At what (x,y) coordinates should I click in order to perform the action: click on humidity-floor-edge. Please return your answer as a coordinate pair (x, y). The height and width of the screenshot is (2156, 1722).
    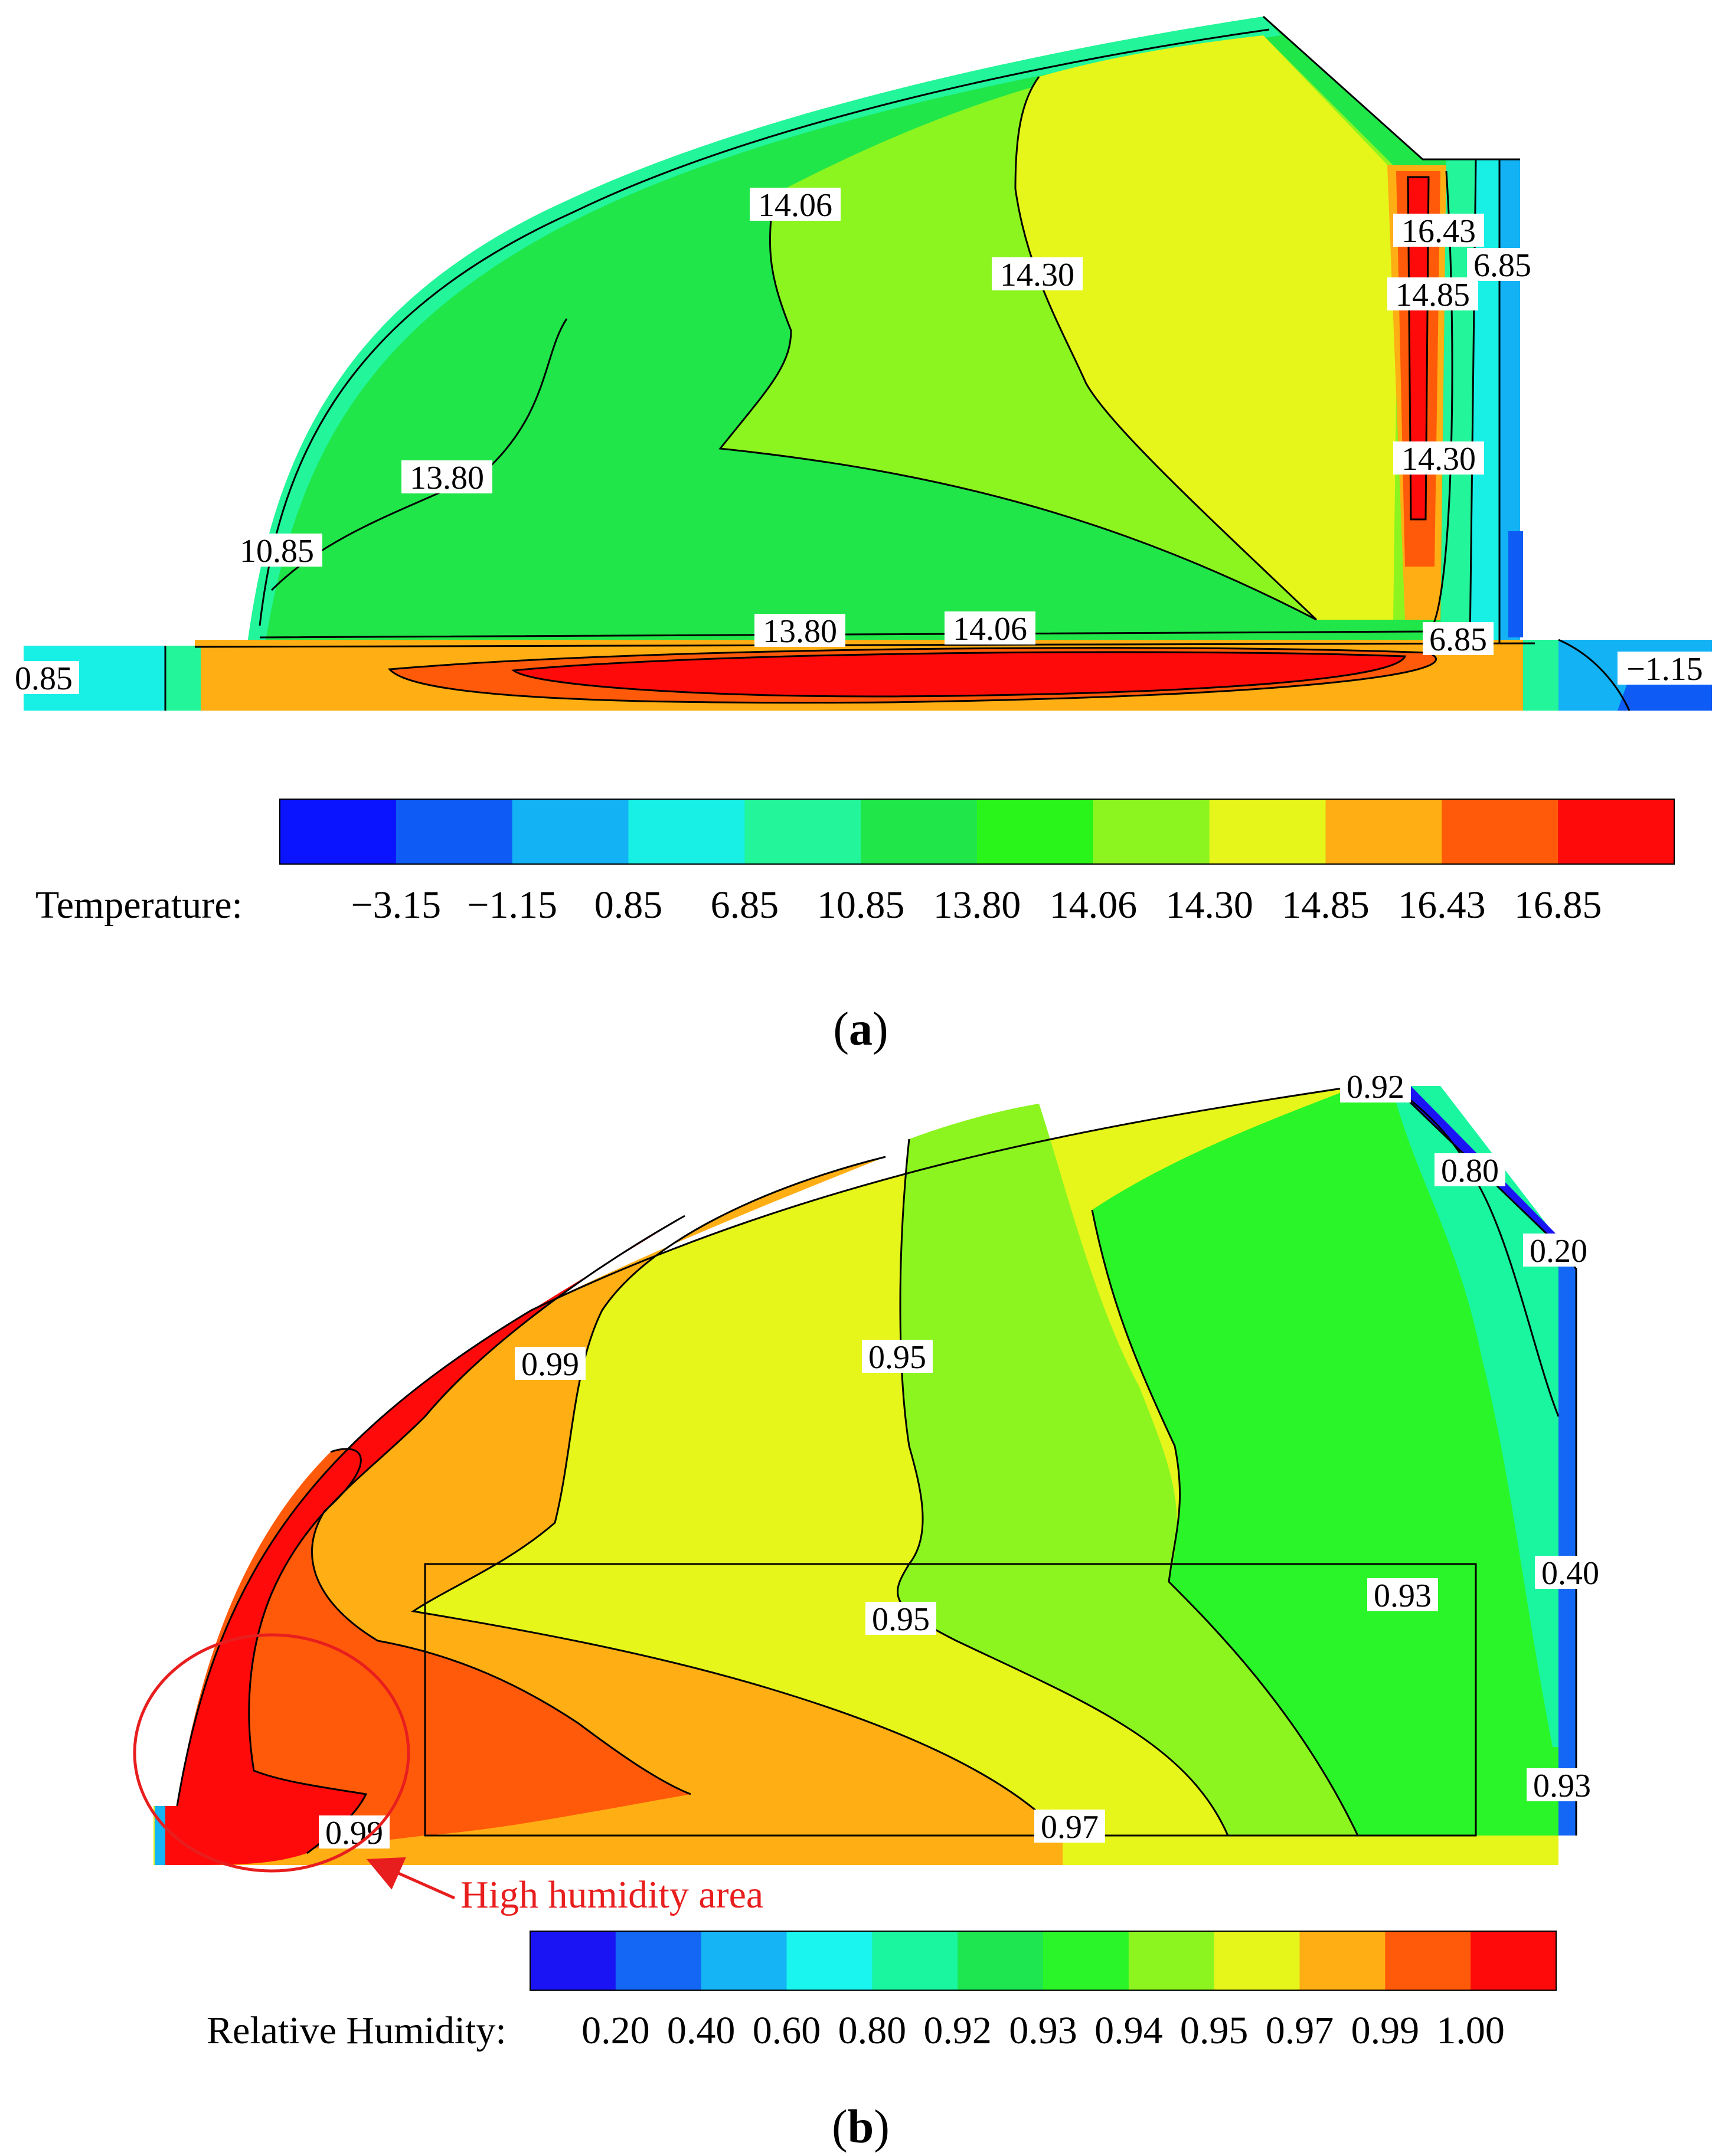
    Looking at the image, I should click on (160, 1835).